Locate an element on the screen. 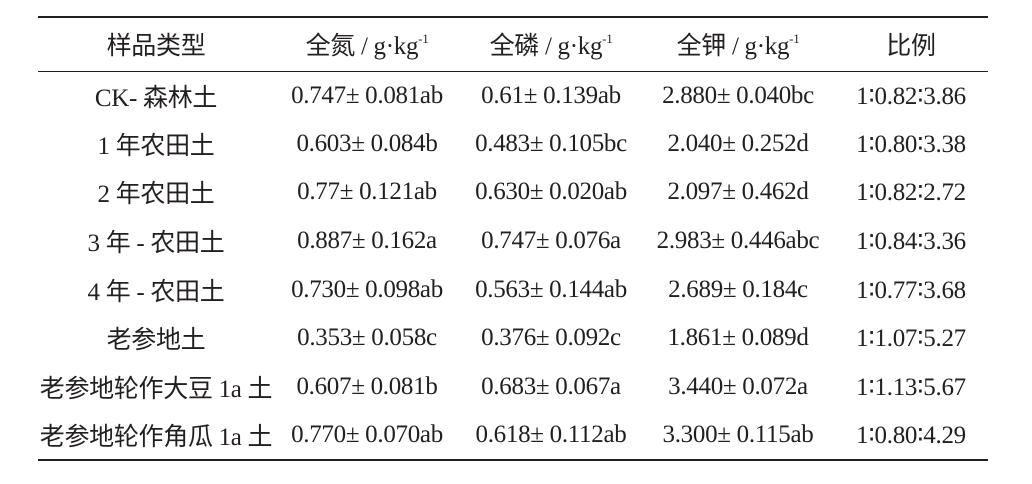  cell-total-phosphorus: 0.683± 0.067a is located at coordinates (551, 386).